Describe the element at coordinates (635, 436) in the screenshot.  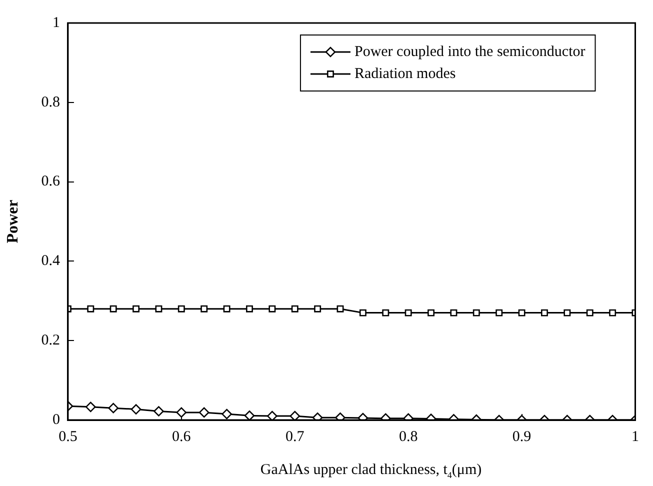
I see `x-tick-label: 1` at that location.